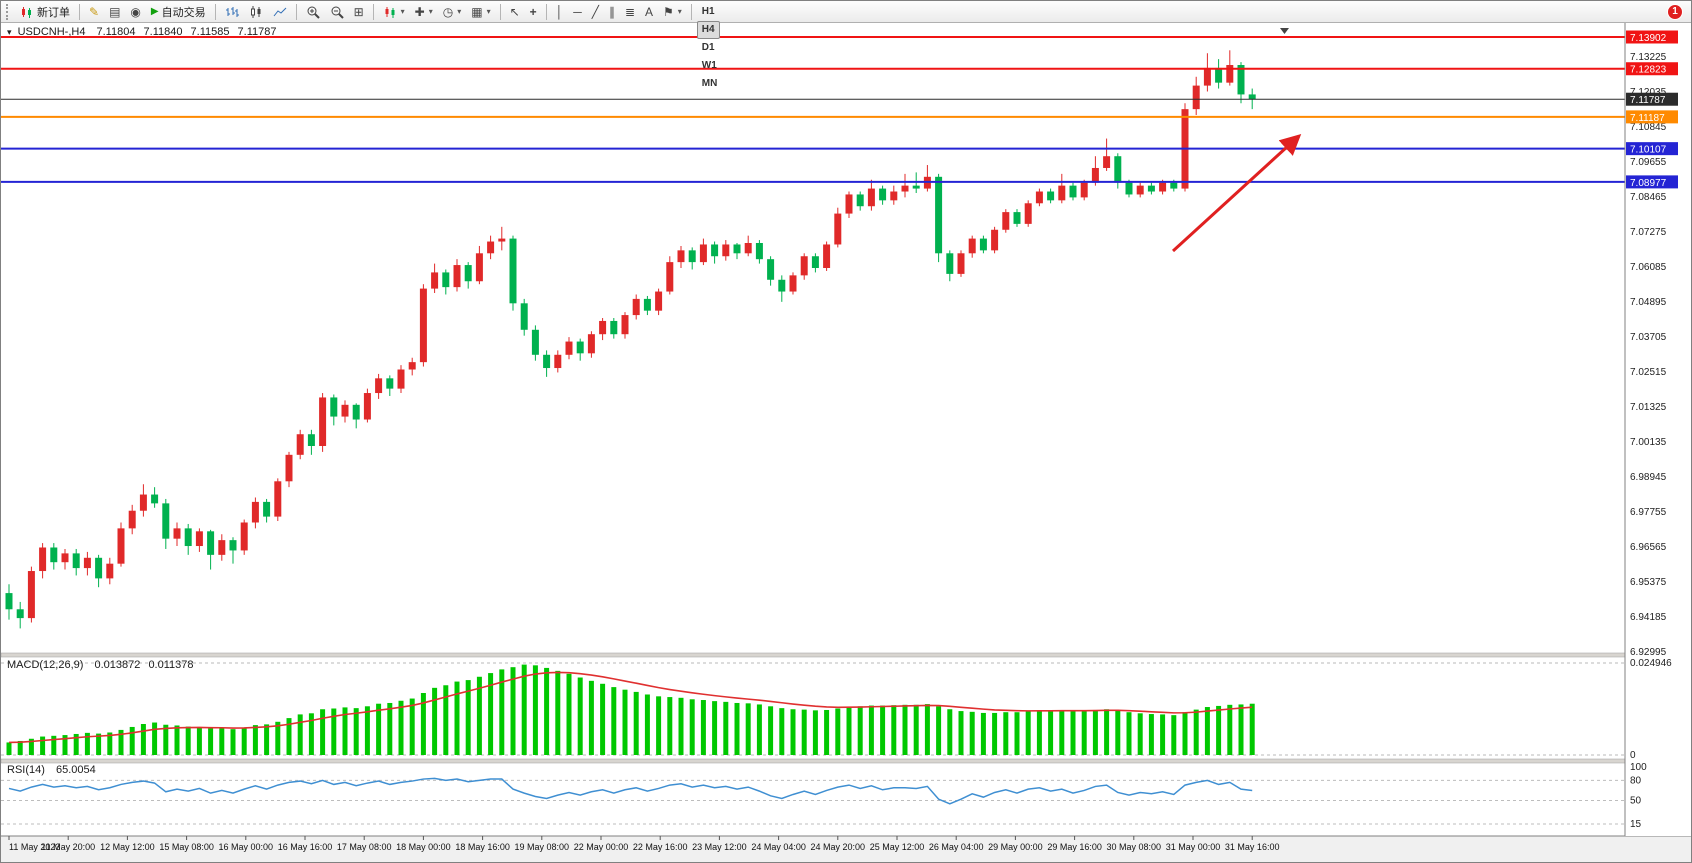  What do you see at coordinates (1648, 57) in the screenshot?
I see `price-tick-label: 7.13225` at bounding box center [1648, 57].